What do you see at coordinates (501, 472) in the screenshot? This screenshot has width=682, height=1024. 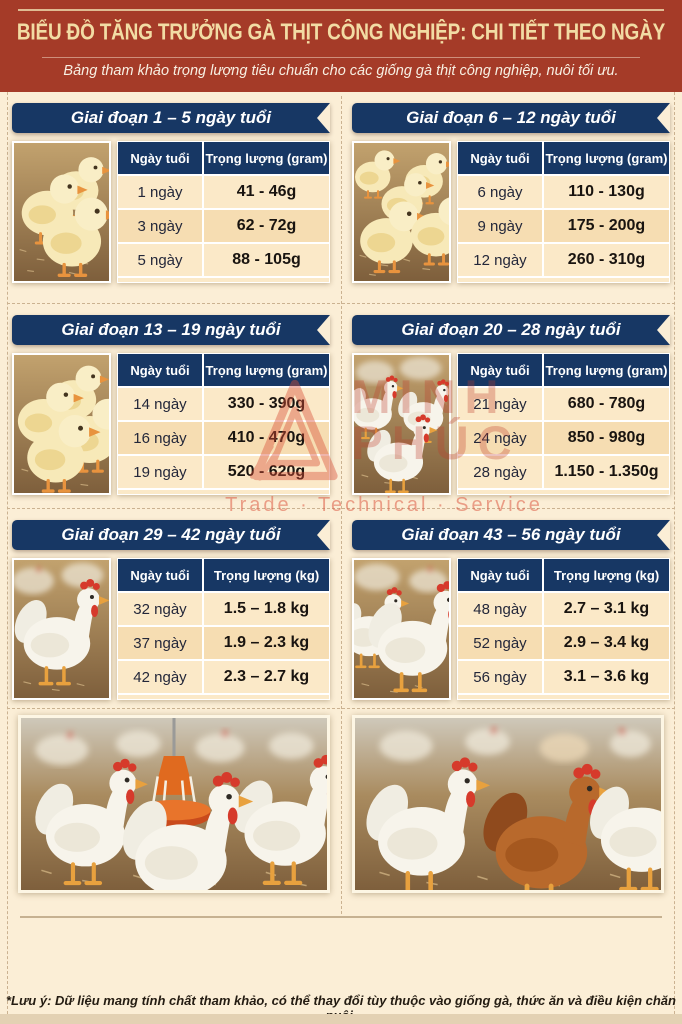 I see `day-cell: 28 ngày` at bounding box center [501, 472].